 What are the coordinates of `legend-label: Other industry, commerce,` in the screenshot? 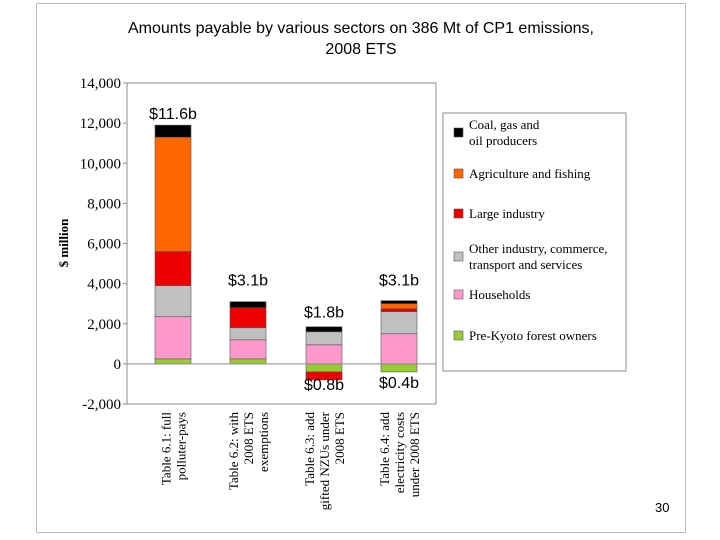 It's located at (538, 248).